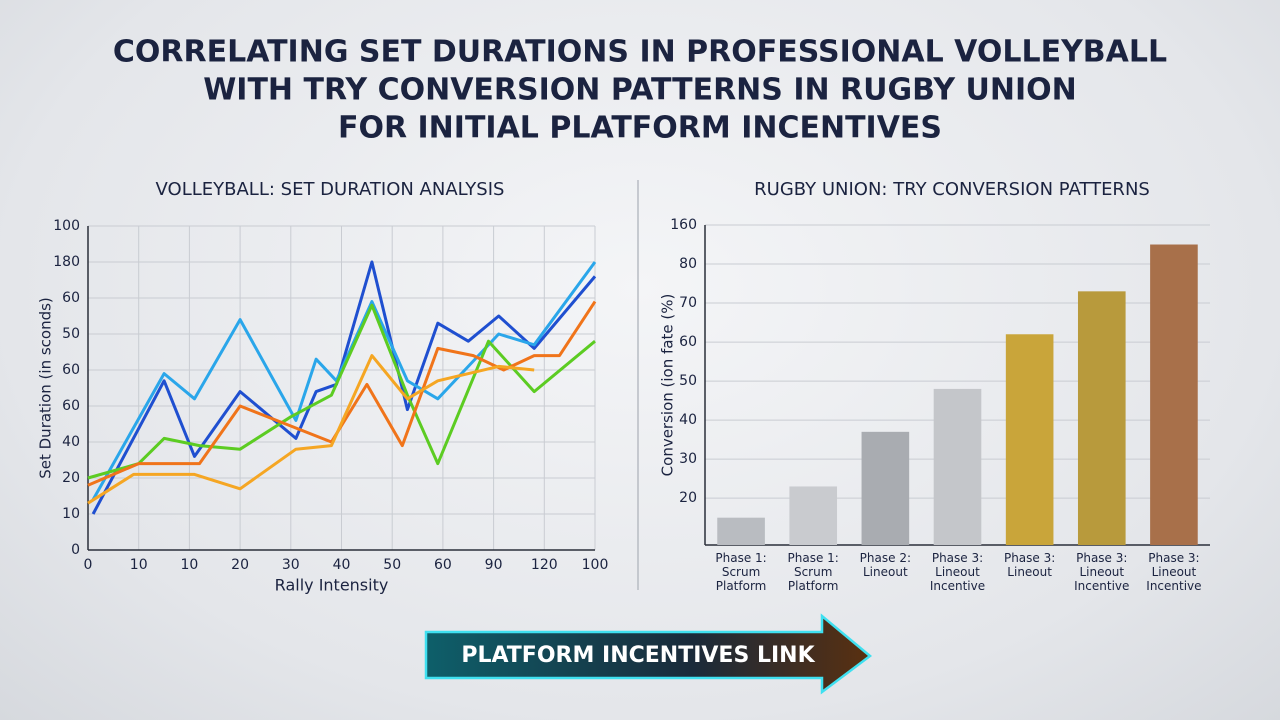 Image resolution: width=1280 pixels, height=720 pixels. What do you see at coordinates (330, 189) in the screenshot?
I see `chart-title: VOLLEYBALL: SET DURATION ANALYSIS` at bounding box center [330, 189].